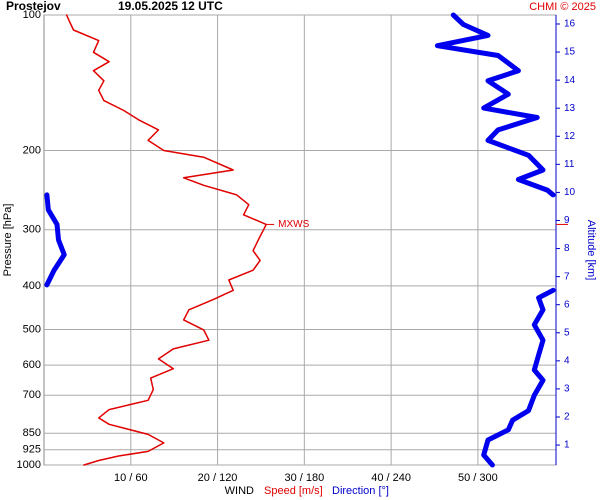 The height and width of the screenshot is (500, 600). I want to click on y-tick-label: 300, so click(32, 230).